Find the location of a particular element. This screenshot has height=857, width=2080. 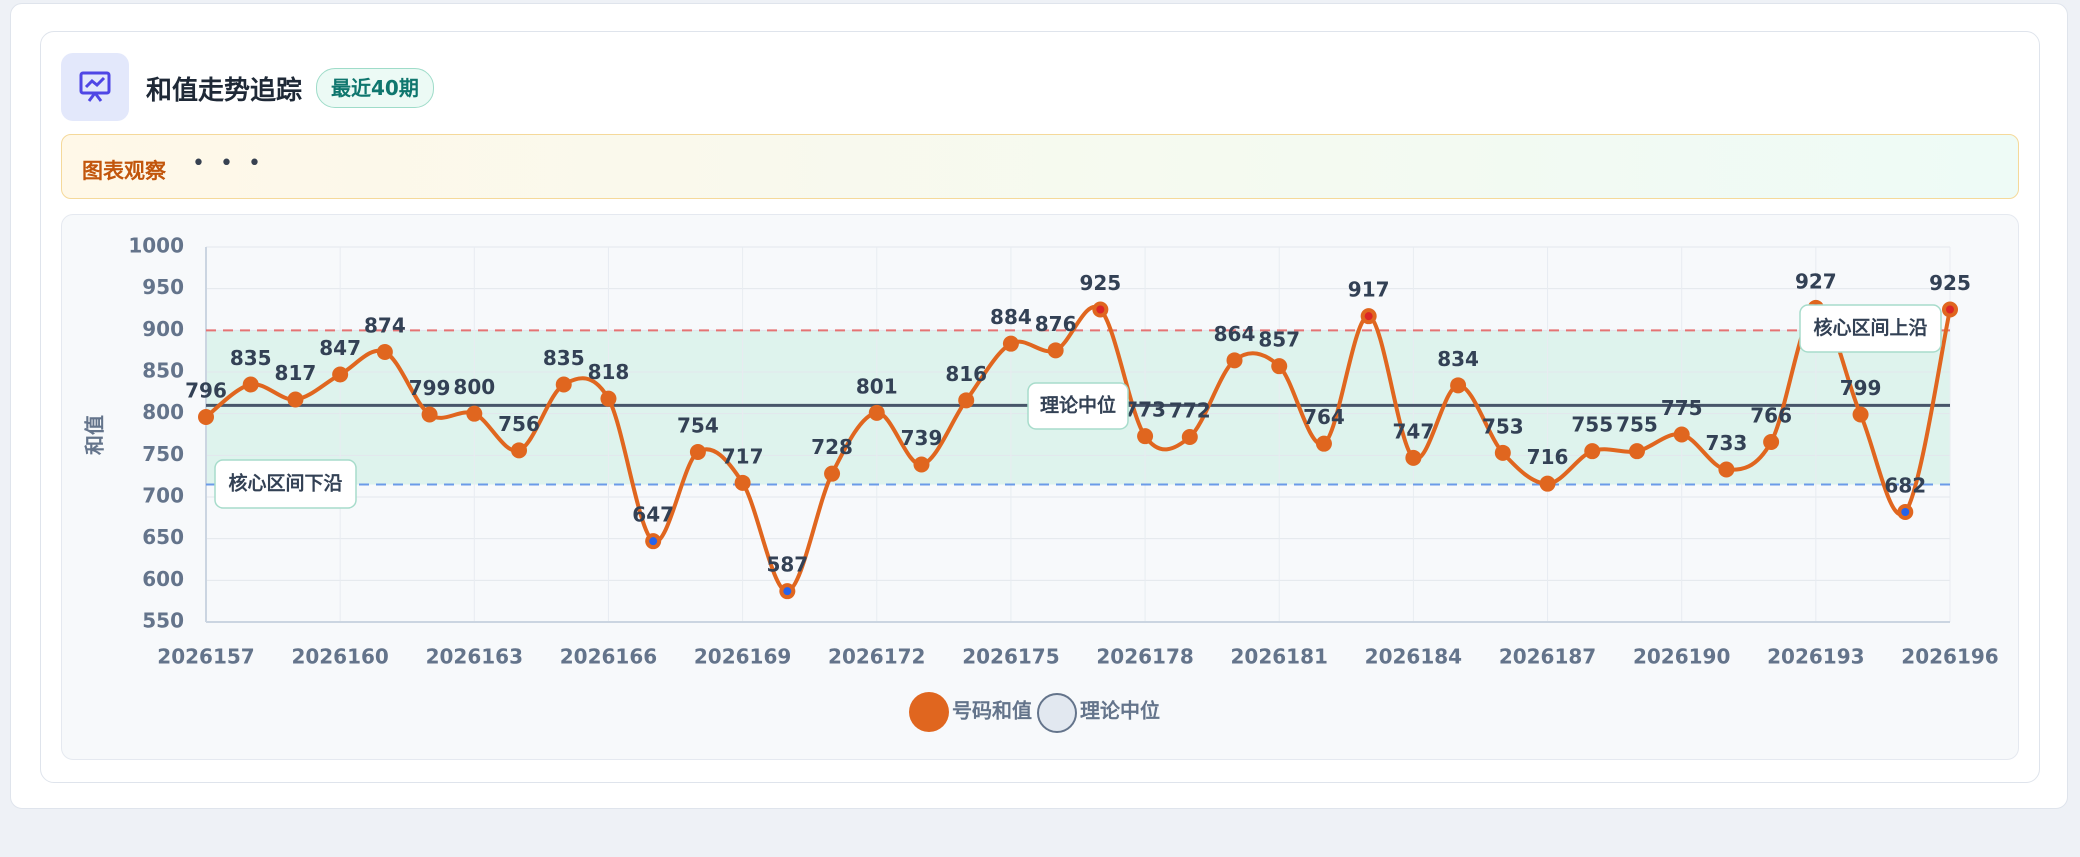

card-title: 和值走势追踪 is located at coordinates (224, 91).